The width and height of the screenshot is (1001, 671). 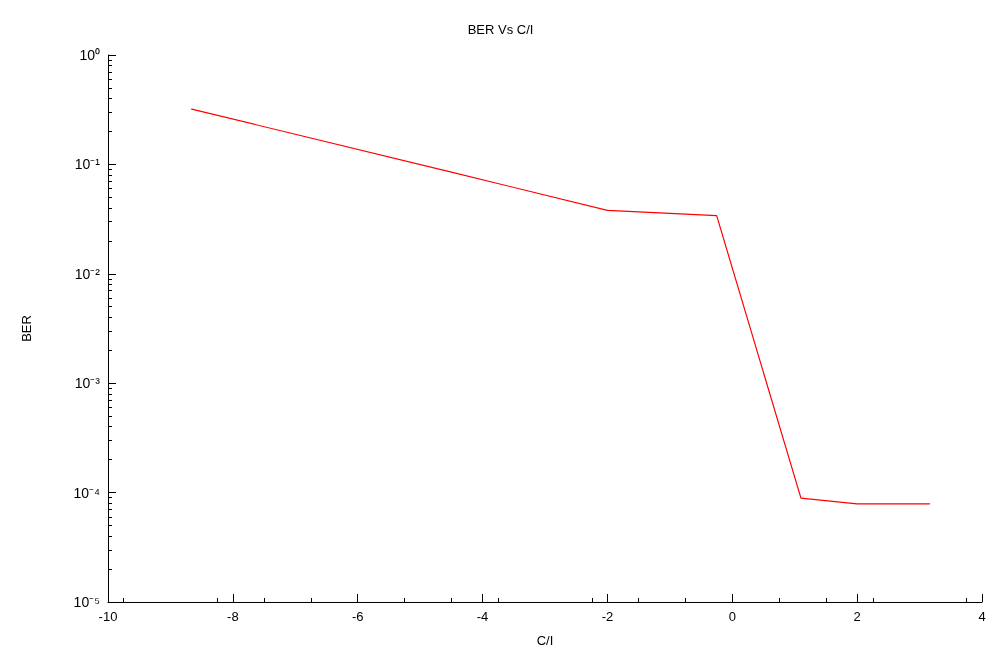 What do you see at coordinates (482, 616) in the screenshot?
I see `x-tick-label: -4` at bounding box center [482, 616].